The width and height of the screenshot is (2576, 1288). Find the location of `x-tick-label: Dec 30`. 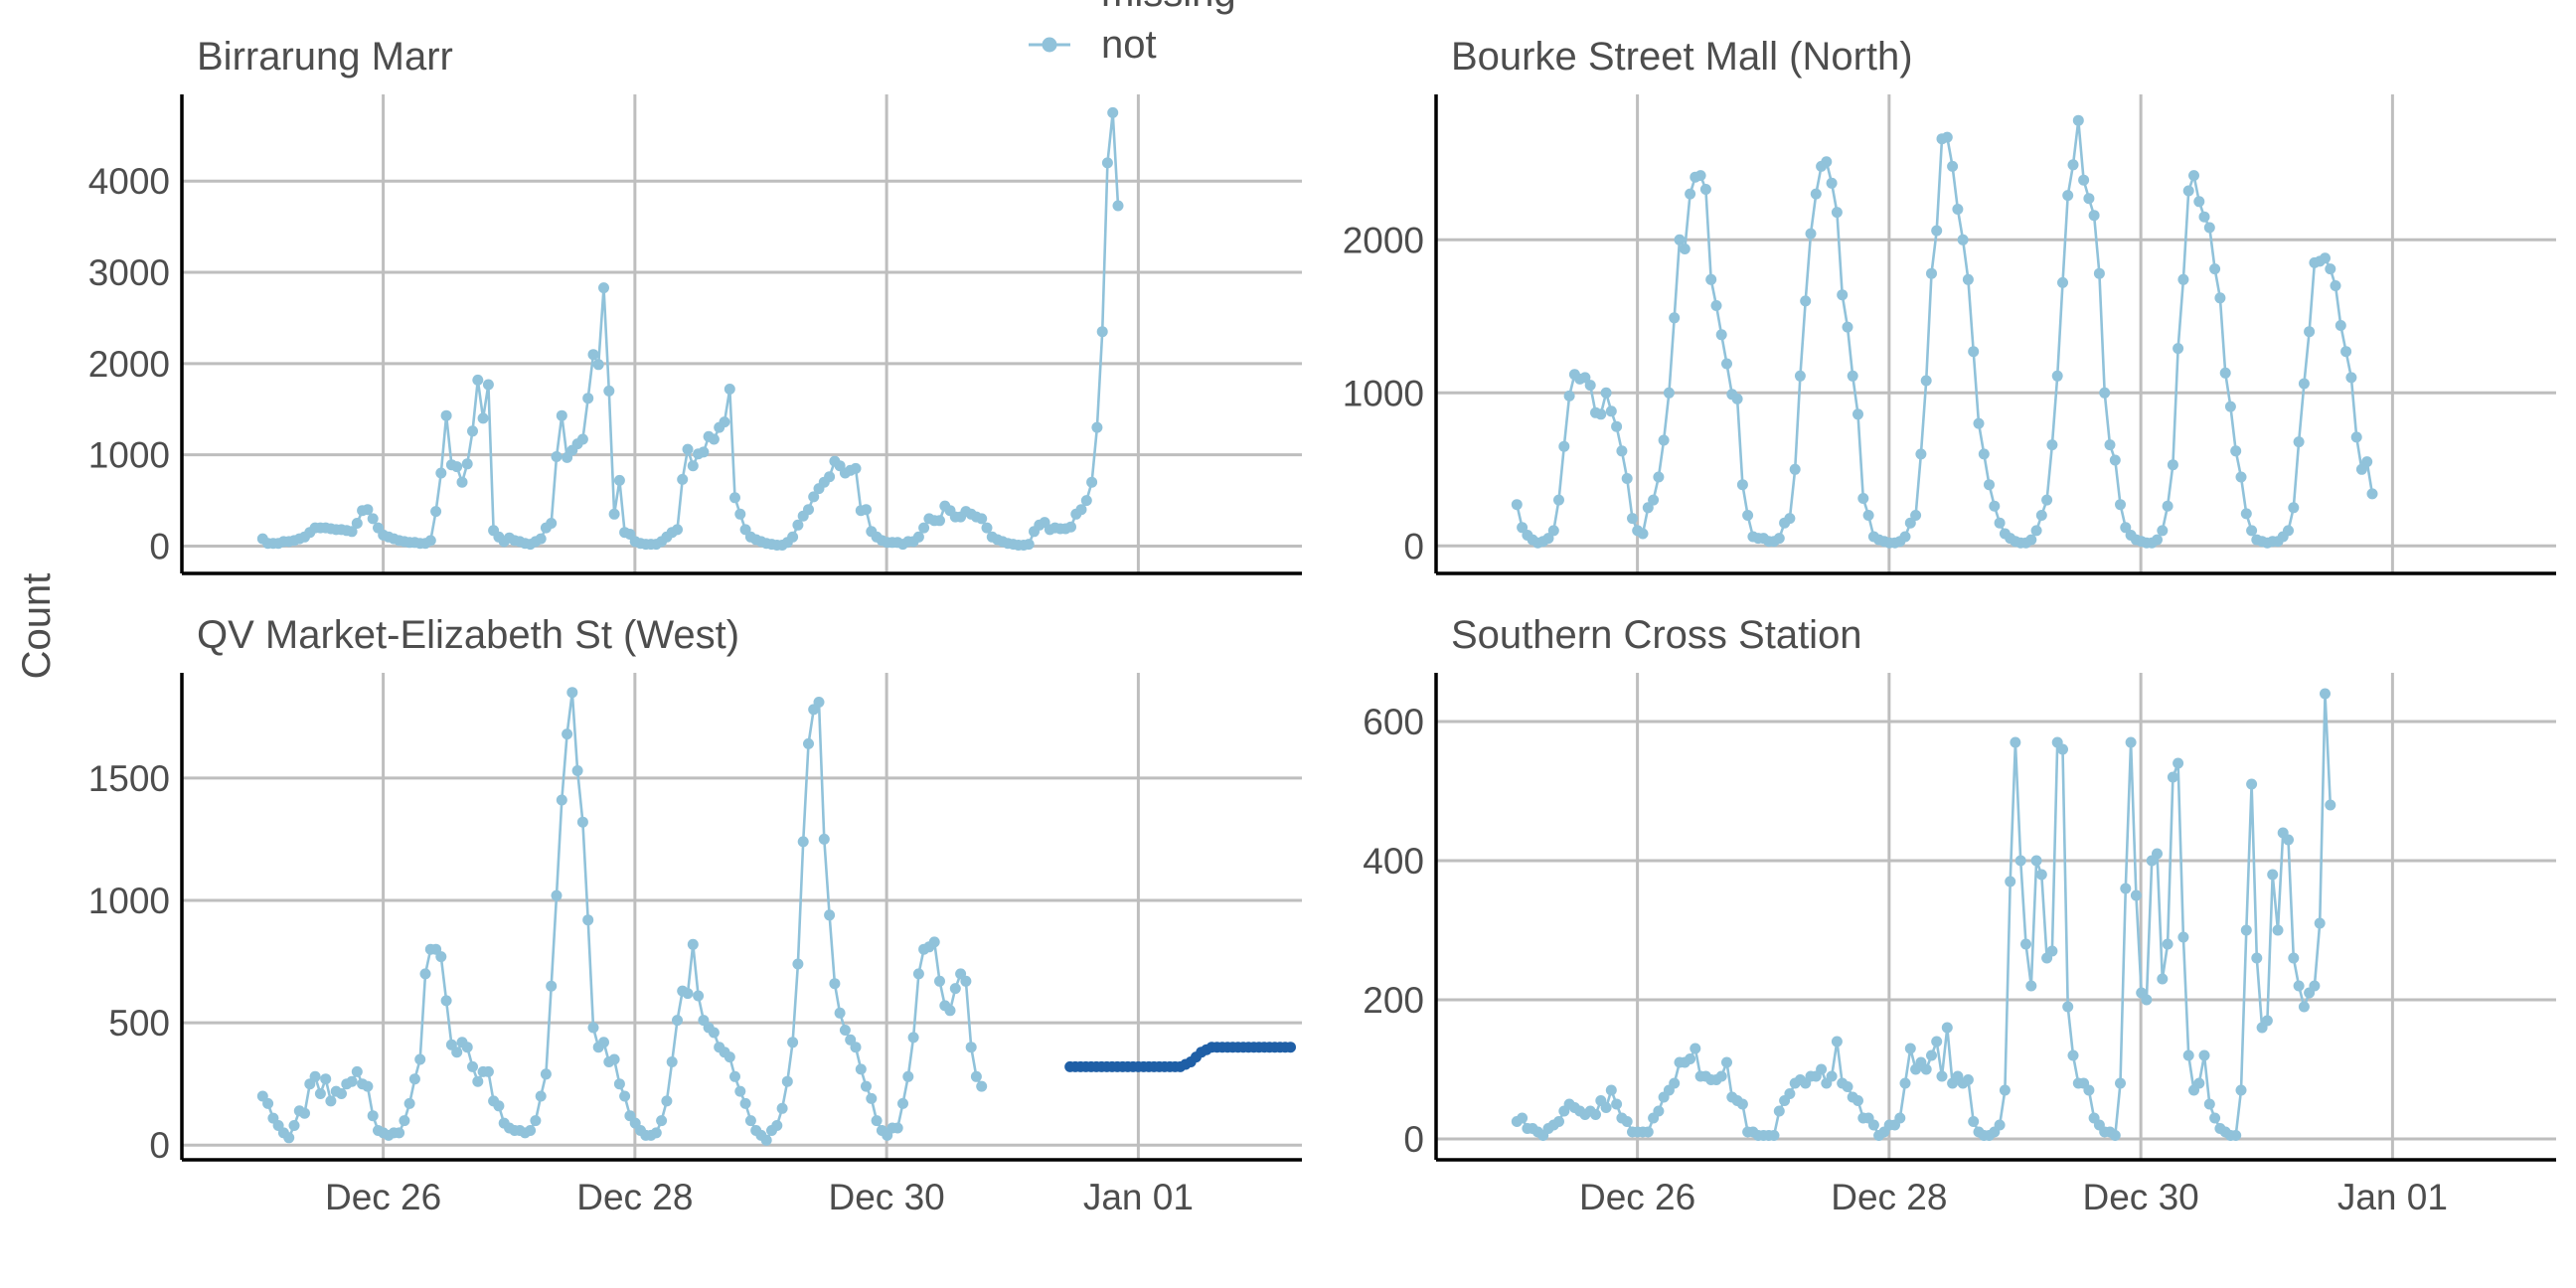

x-tick-label: Dec 30 is located at coordinates (2141, 1197).